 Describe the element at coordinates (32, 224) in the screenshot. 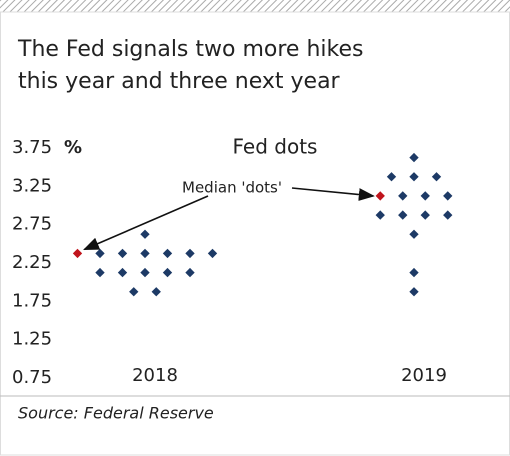

I see `y-tick-label: 2.75` at that location.